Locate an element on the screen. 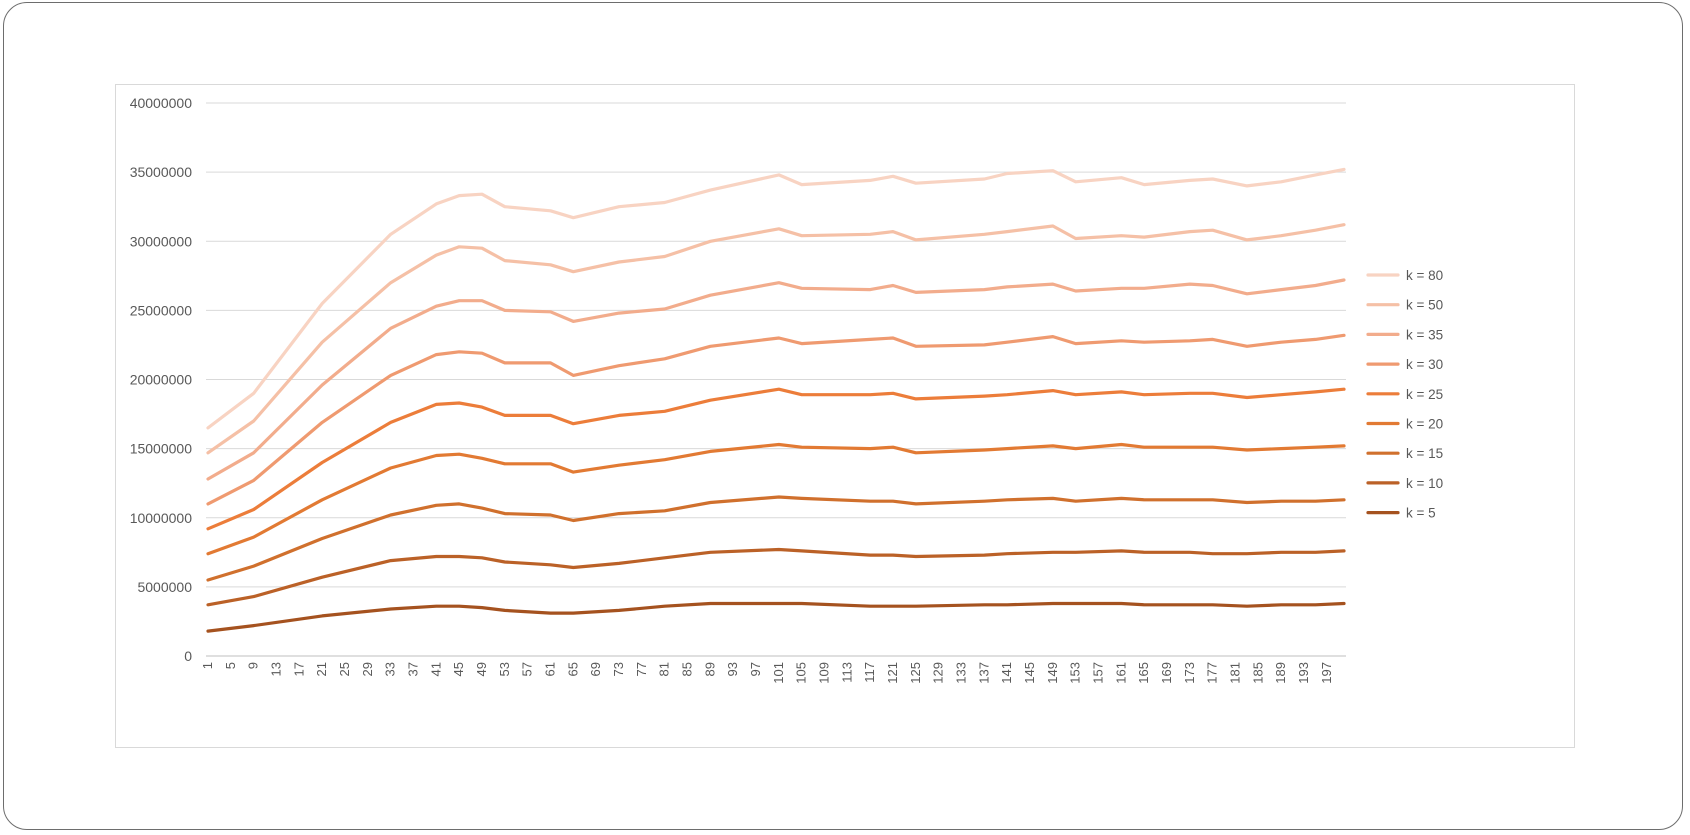 This screenshot has height=835, width=1690. legend-label: k = 30 is located at coordinates (1424, 364).